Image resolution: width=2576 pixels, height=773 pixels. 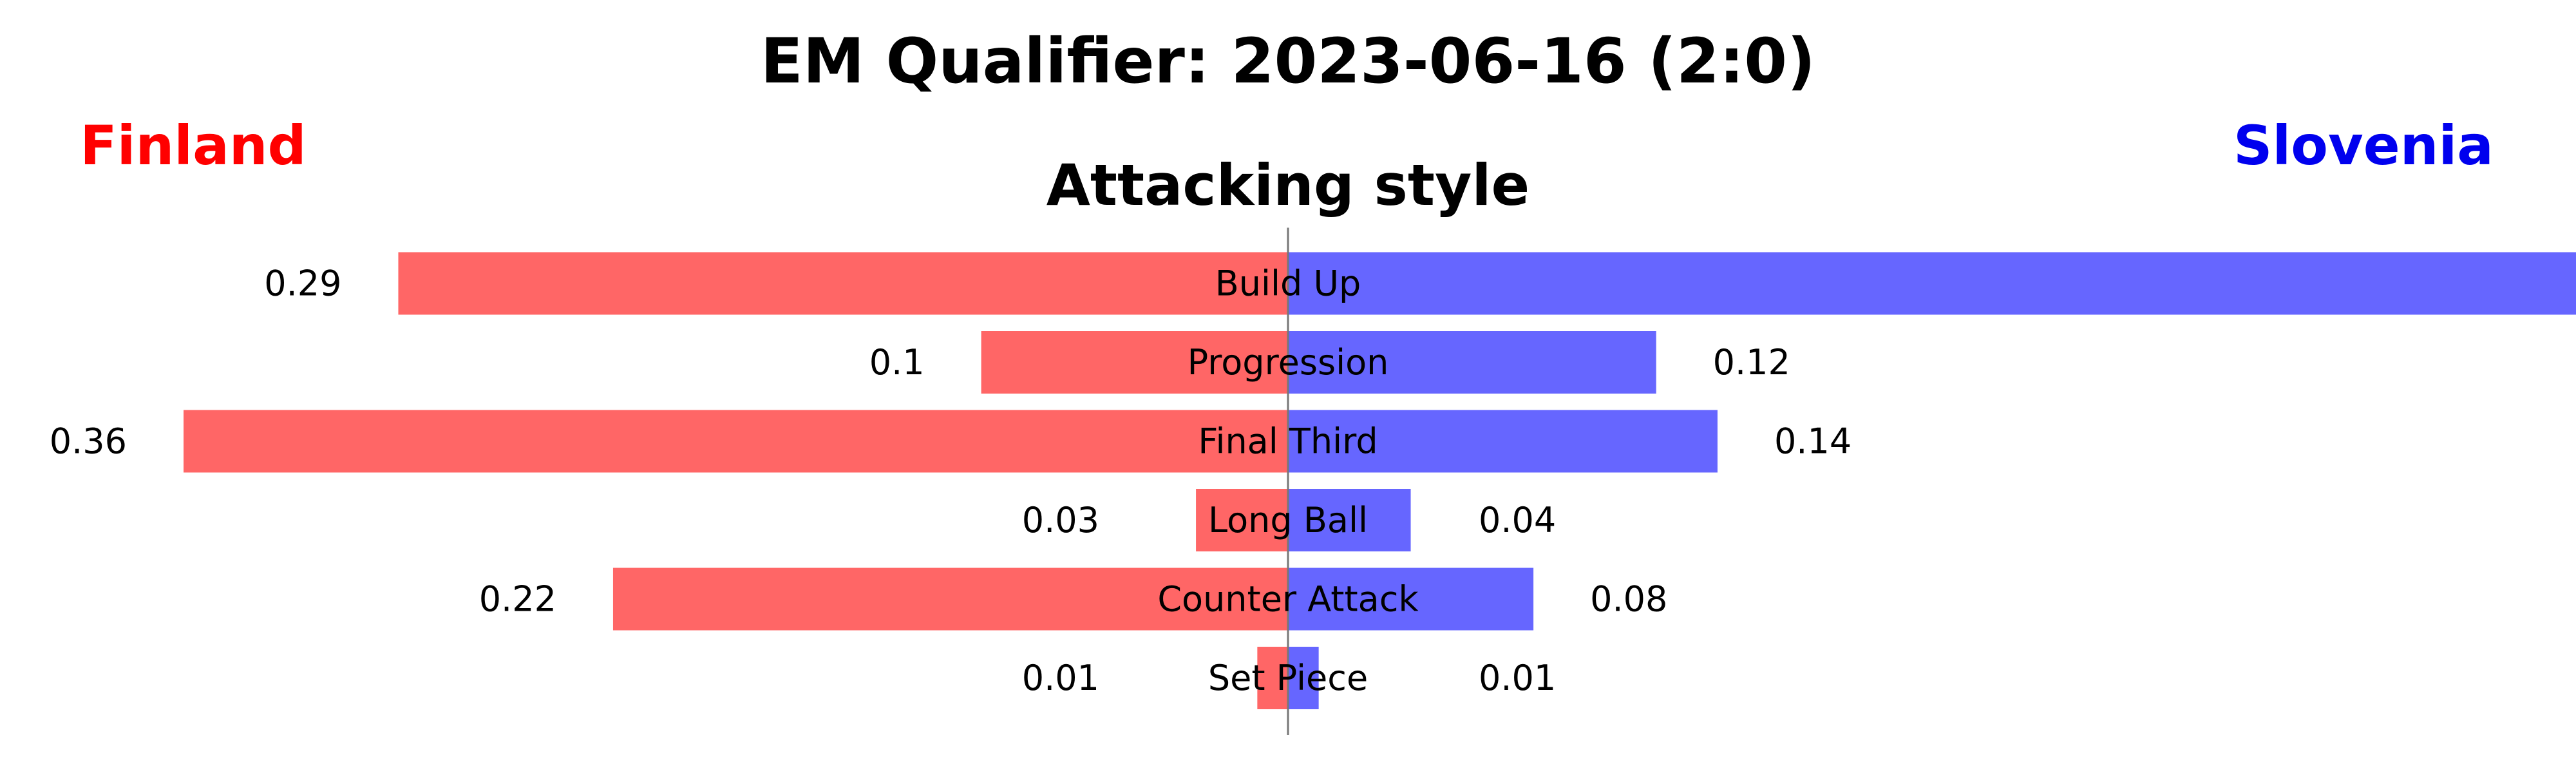 What do you see at coordinates (1272, 678) in the screenshot?
I see `bar-finland-set-piece` at bounding box center [1272, 678].